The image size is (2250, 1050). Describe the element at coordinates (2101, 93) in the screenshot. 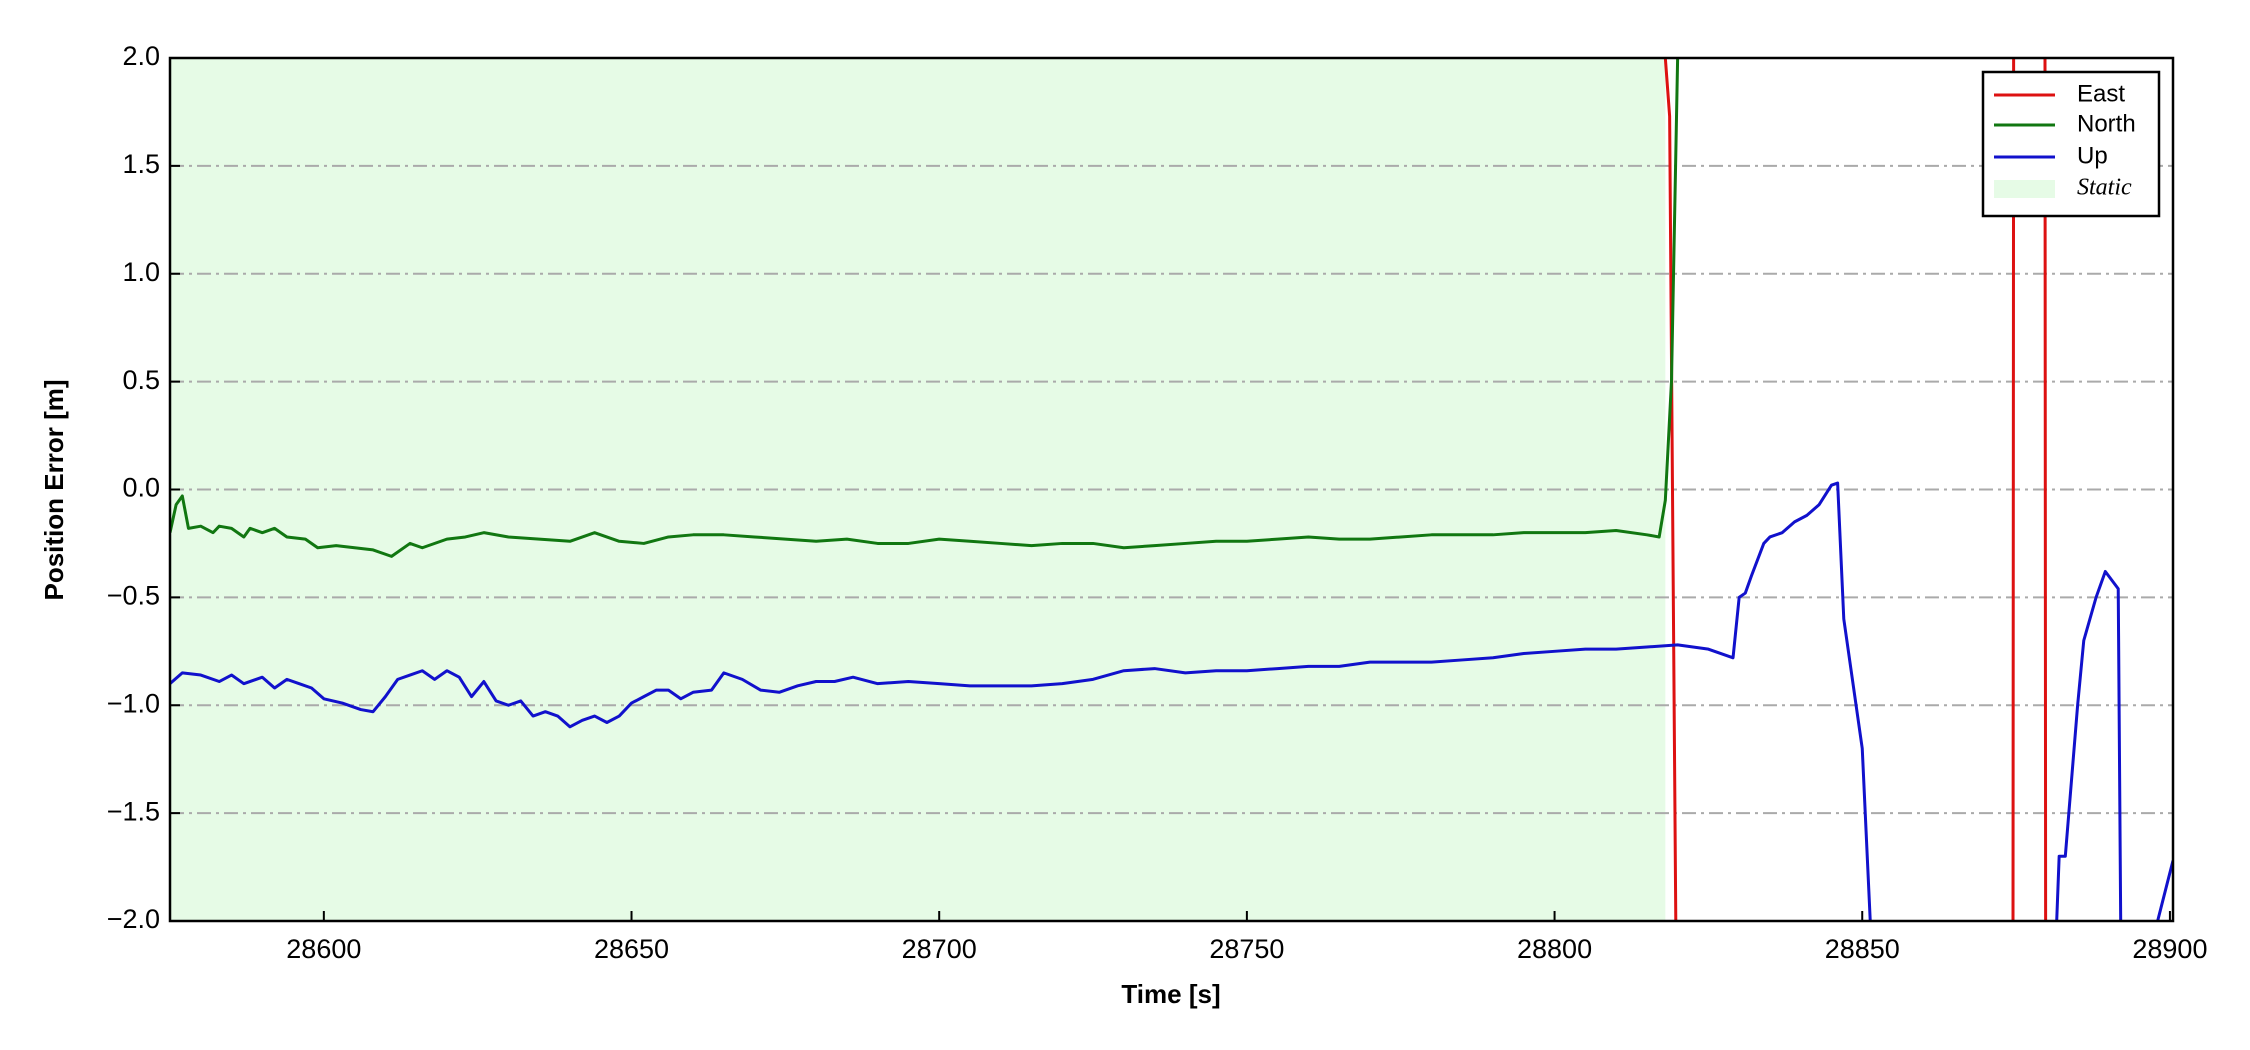

I see `legend-label: East` at that location.